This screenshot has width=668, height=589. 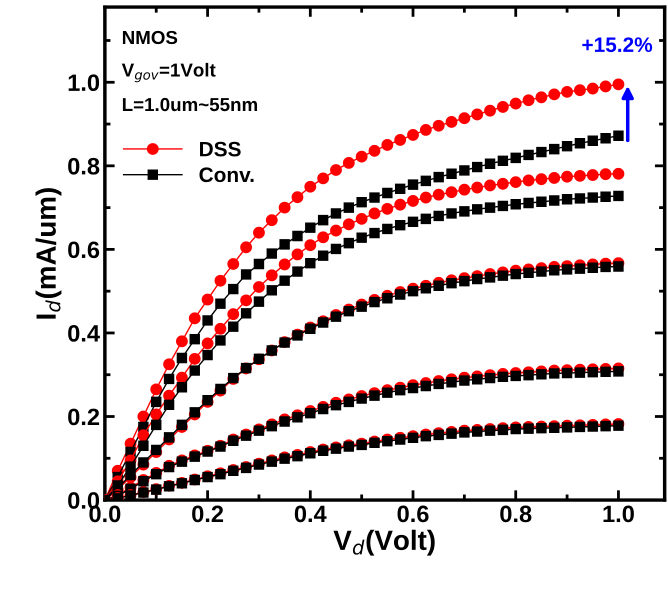 I want to click on x-tick-label: 0.6, so click(x=413, y=514).